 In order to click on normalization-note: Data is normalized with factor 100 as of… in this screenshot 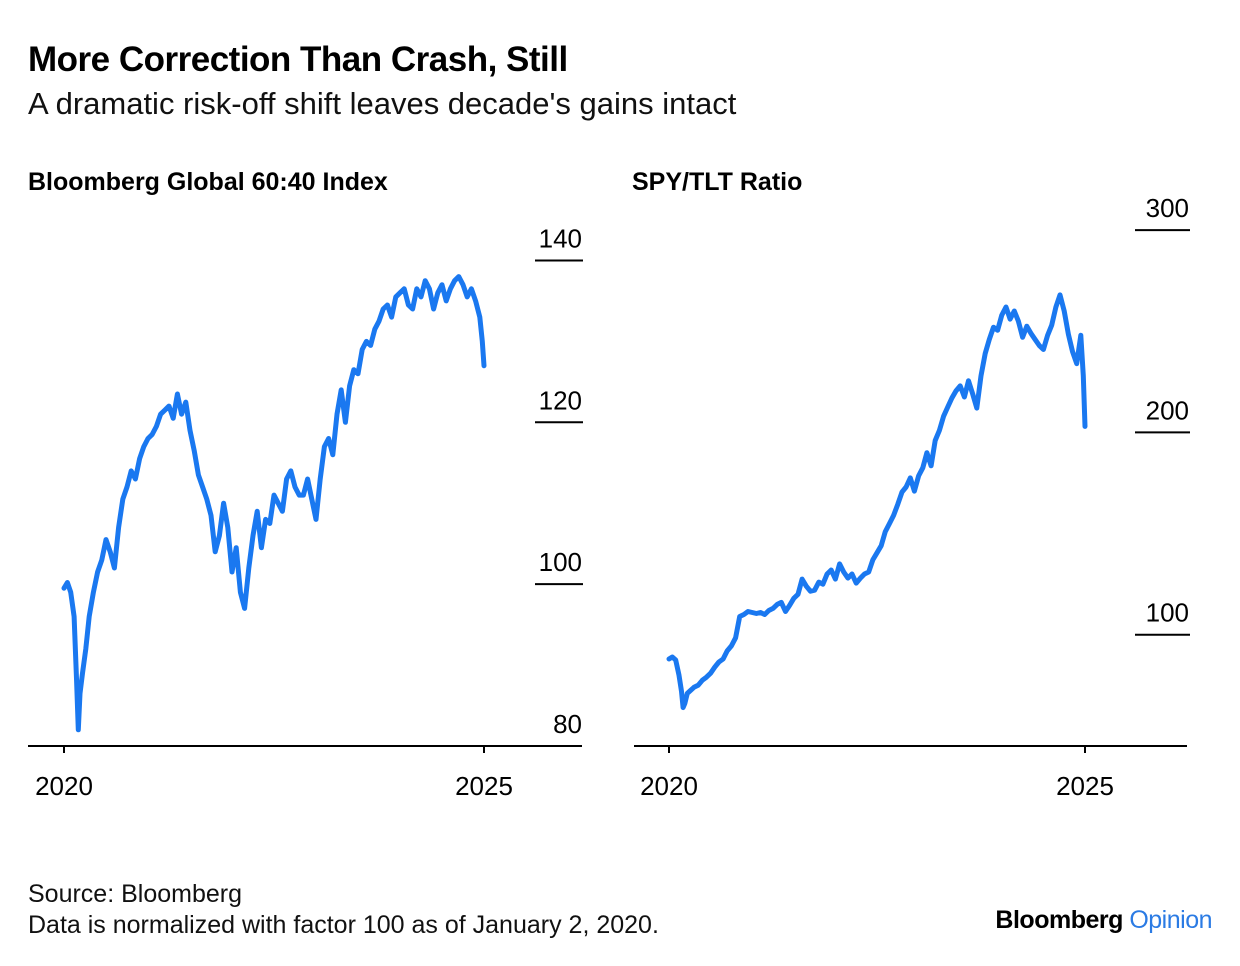, I will do `click(343, 925)`.